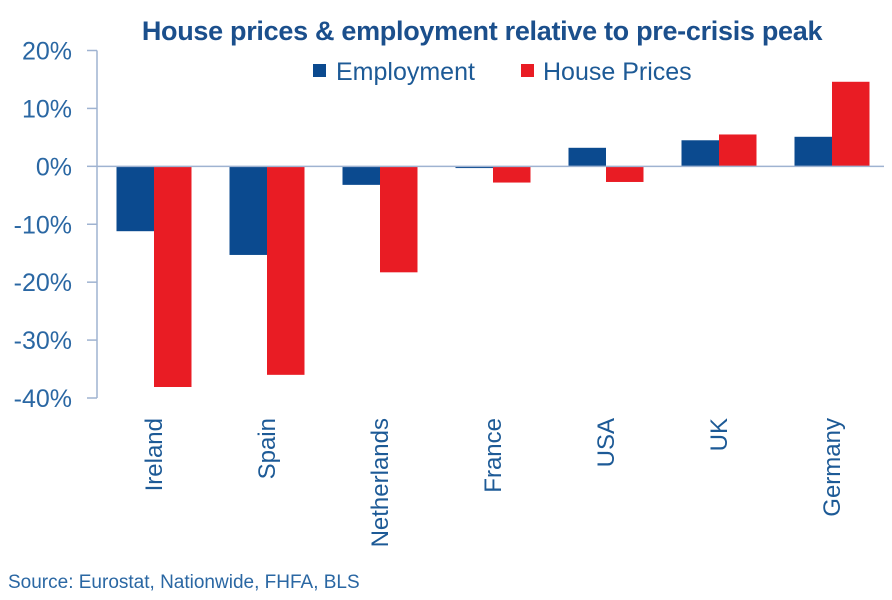  Describe the element at coordinates (248, 210) in the screenshot. I see `bar-employment-spain` at that location.